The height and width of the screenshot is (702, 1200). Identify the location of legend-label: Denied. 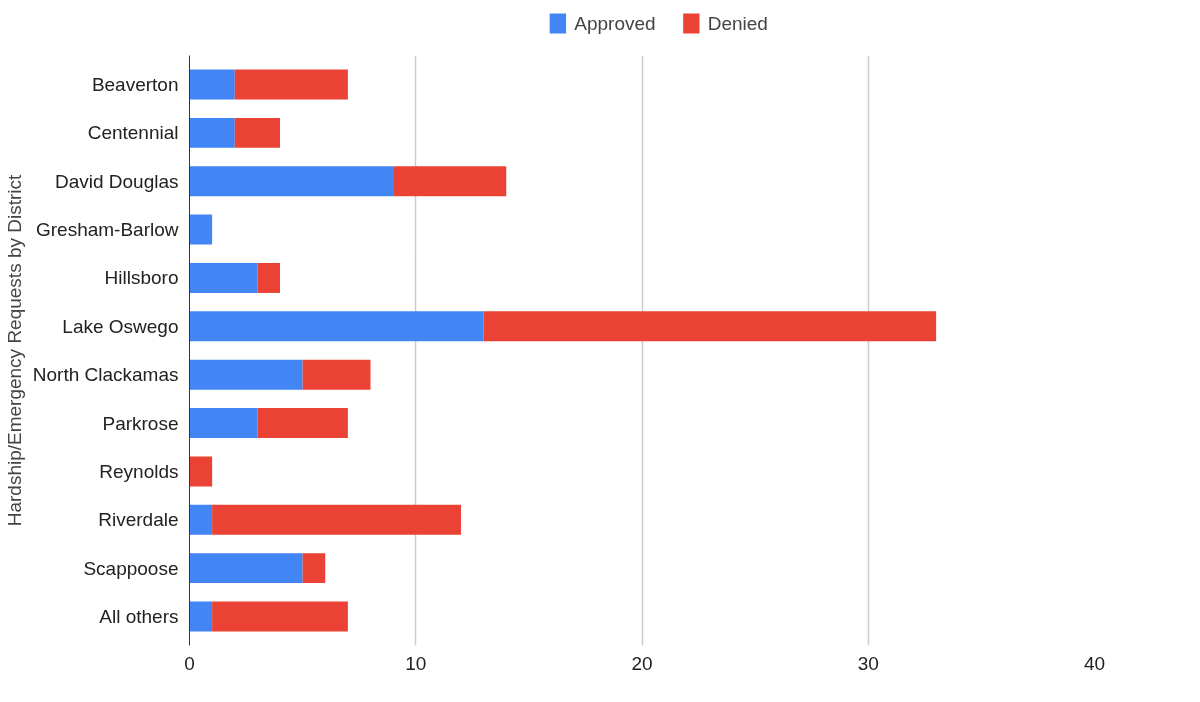
(737, 23).